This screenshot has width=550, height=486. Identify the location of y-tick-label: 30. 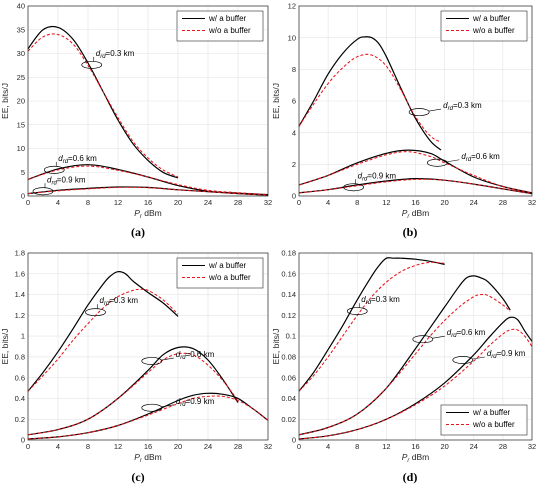
(21, 53).